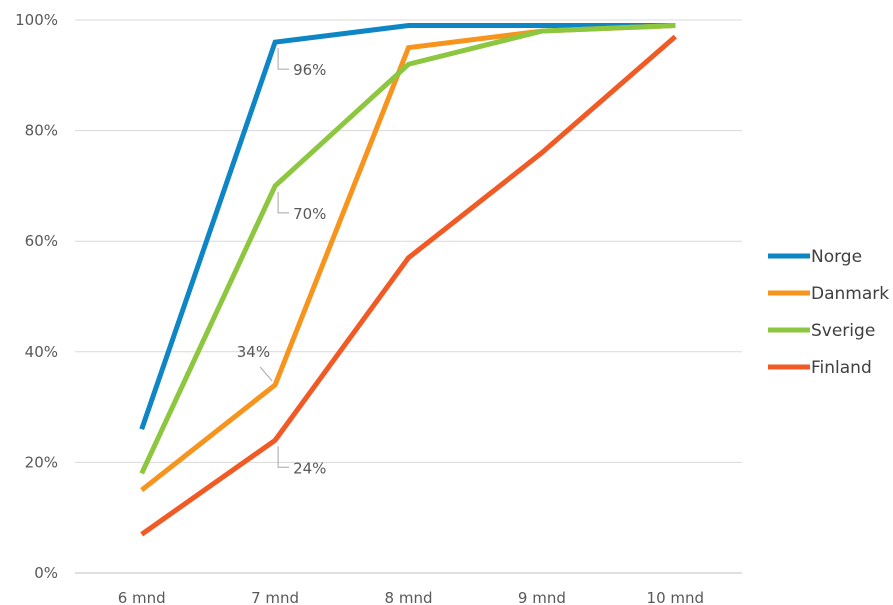 The width and height of the screenshot is (893, 605). Describe the element at coordinates (253, 352) in the screenshot. I see `data-label-danmark: 34%` at that location.